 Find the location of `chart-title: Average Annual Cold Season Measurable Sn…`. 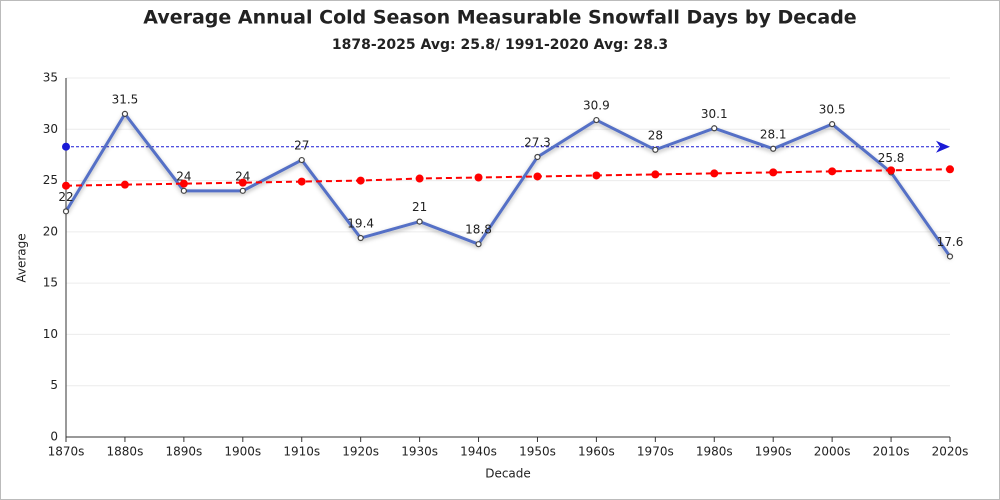

chart-title: Average Annual Cold Season Measurable Sn… is located at coordinates (499, 18).